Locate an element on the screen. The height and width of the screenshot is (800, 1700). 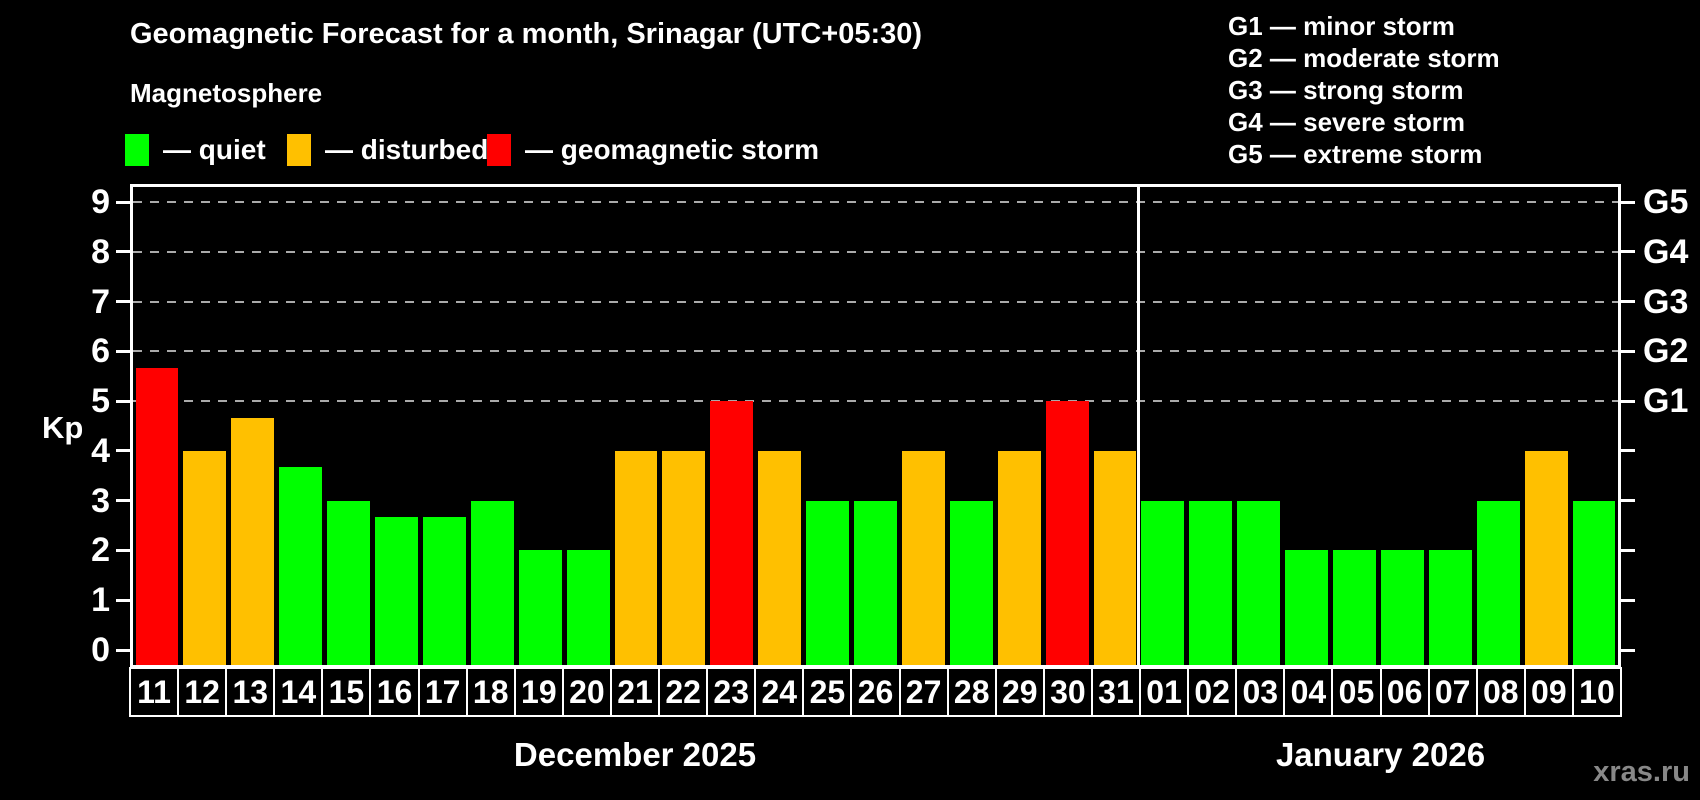
day-label-18: 18 is located at coordinates (490, 692).